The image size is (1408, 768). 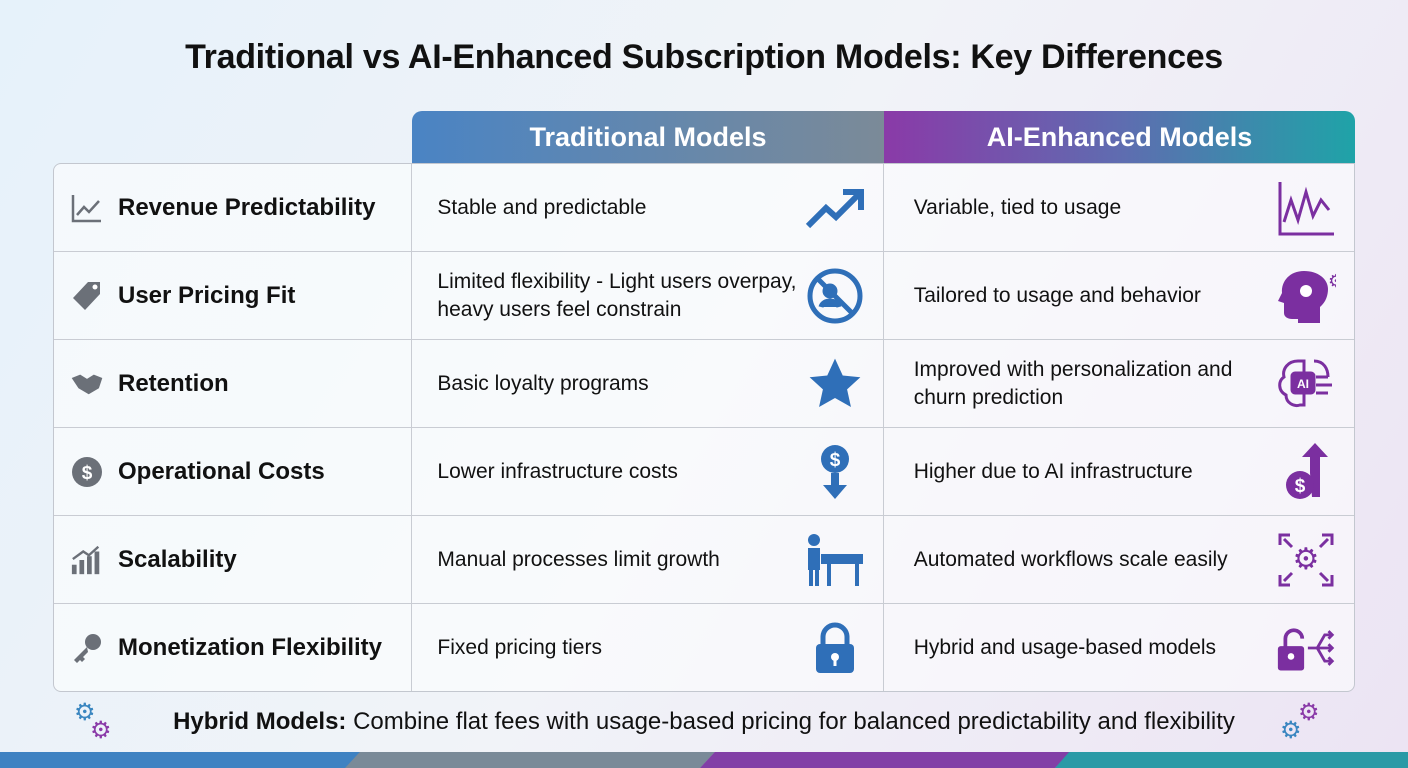 What do you see at coordinates (1303, 384) in the screenshot?
I see `svg-text: AI` at bounding box center [1303, 384].